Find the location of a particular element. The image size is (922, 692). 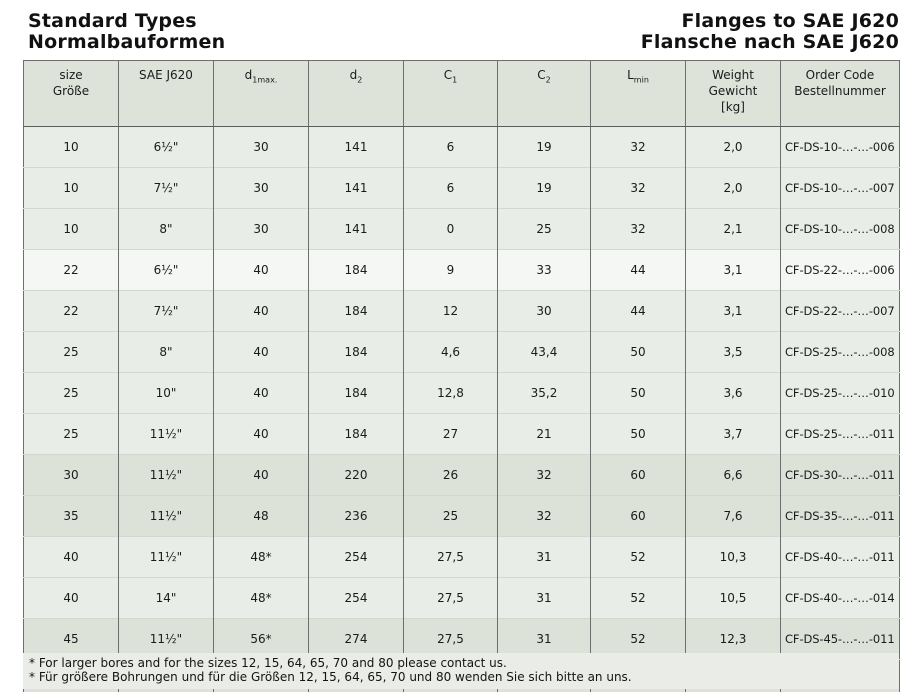

column-header-c1: C1 is located at coordinates (450, 93).